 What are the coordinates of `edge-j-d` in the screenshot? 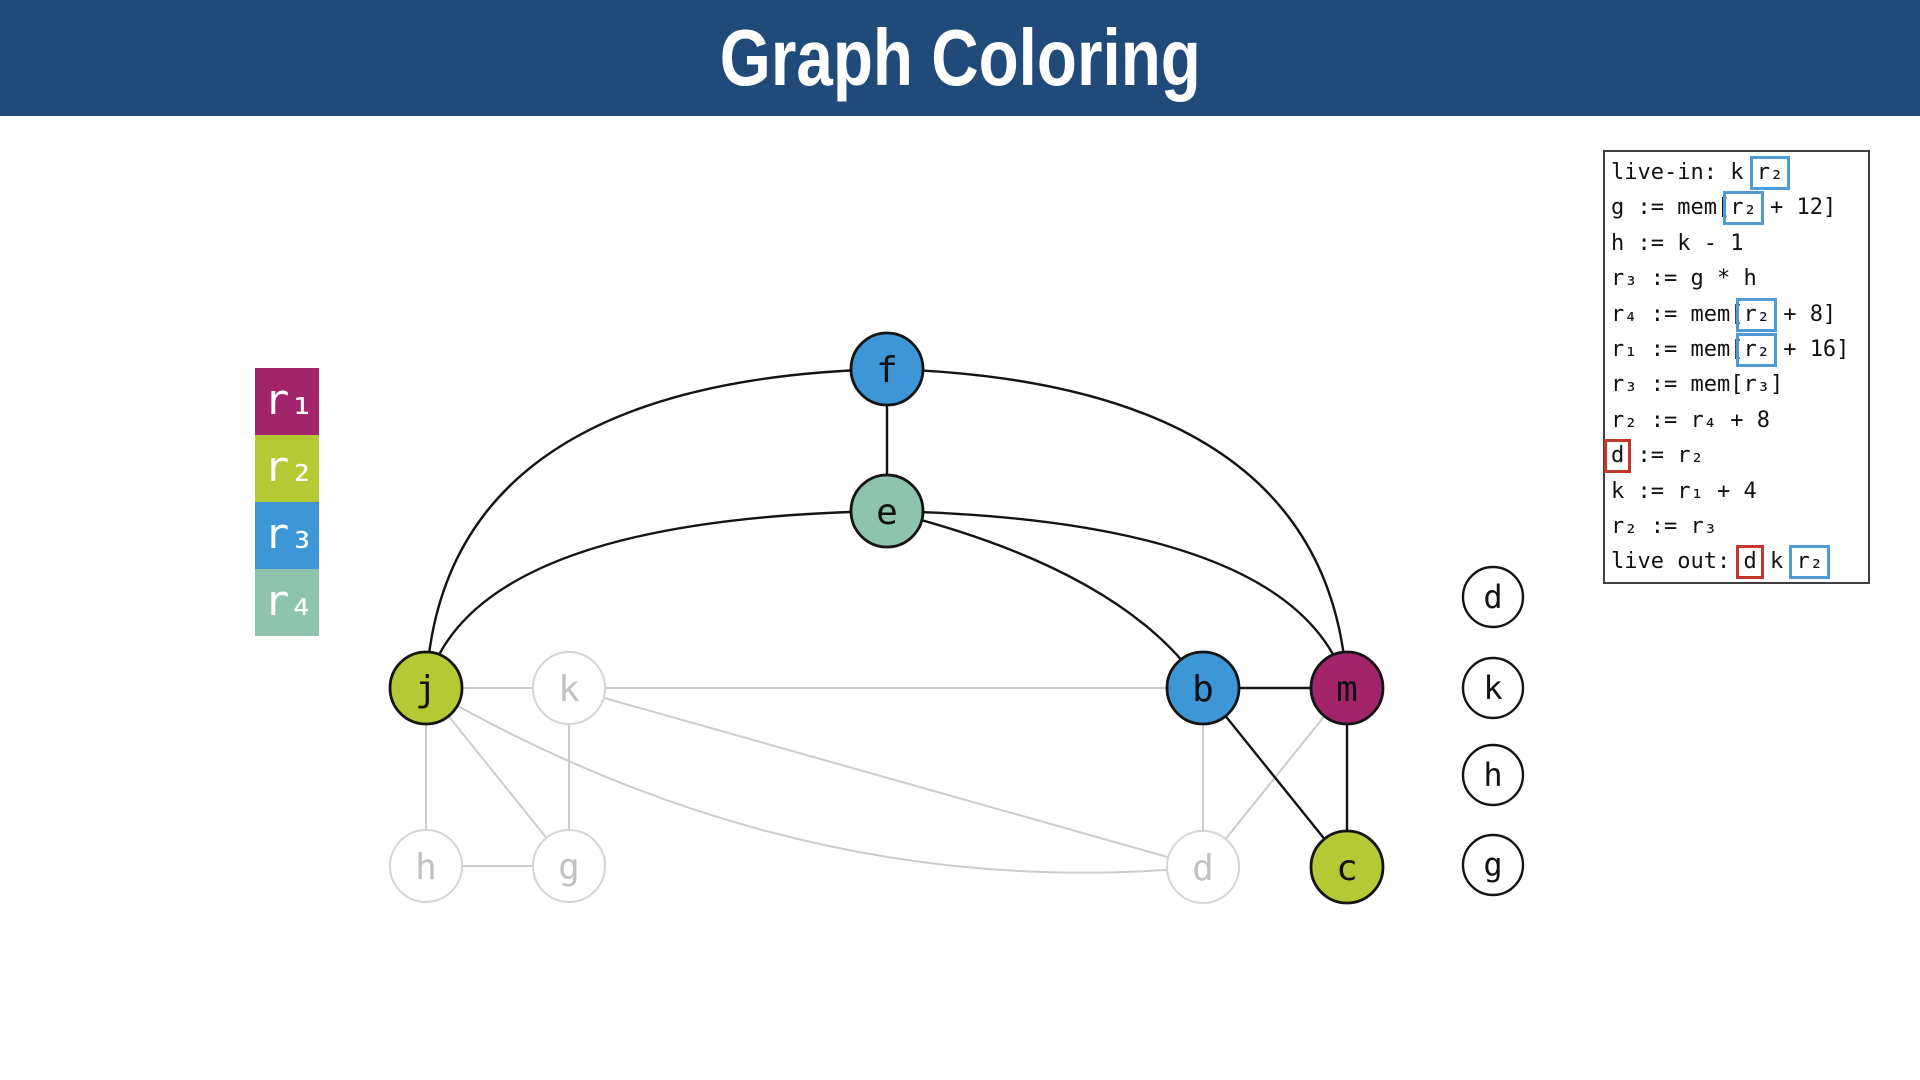 It's located at (814, 780).